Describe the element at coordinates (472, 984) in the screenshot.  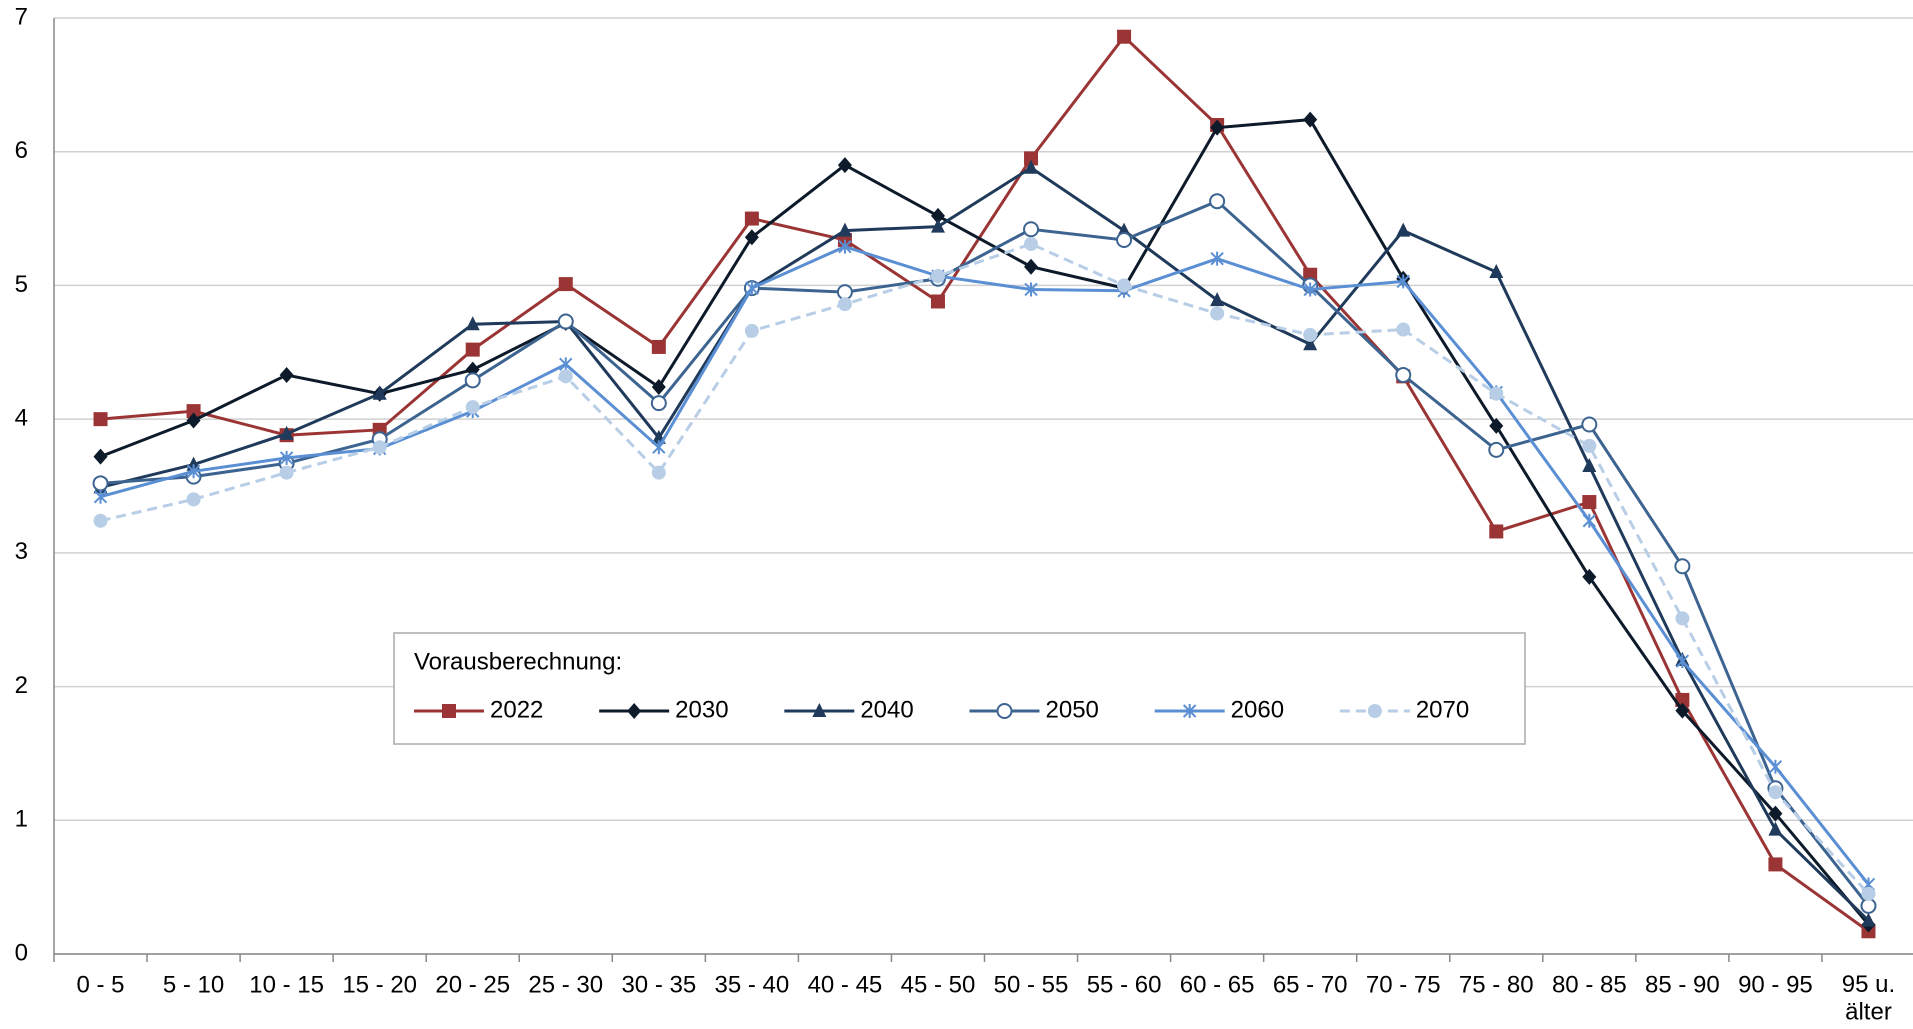
I see `x-tick-label: 20 - 25` at that location.